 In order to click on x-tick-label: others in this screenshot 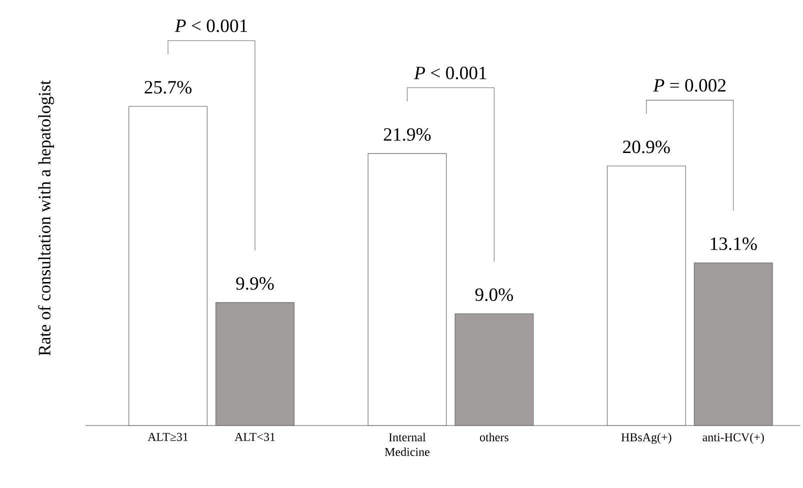, I will do `click(494, 437)`.